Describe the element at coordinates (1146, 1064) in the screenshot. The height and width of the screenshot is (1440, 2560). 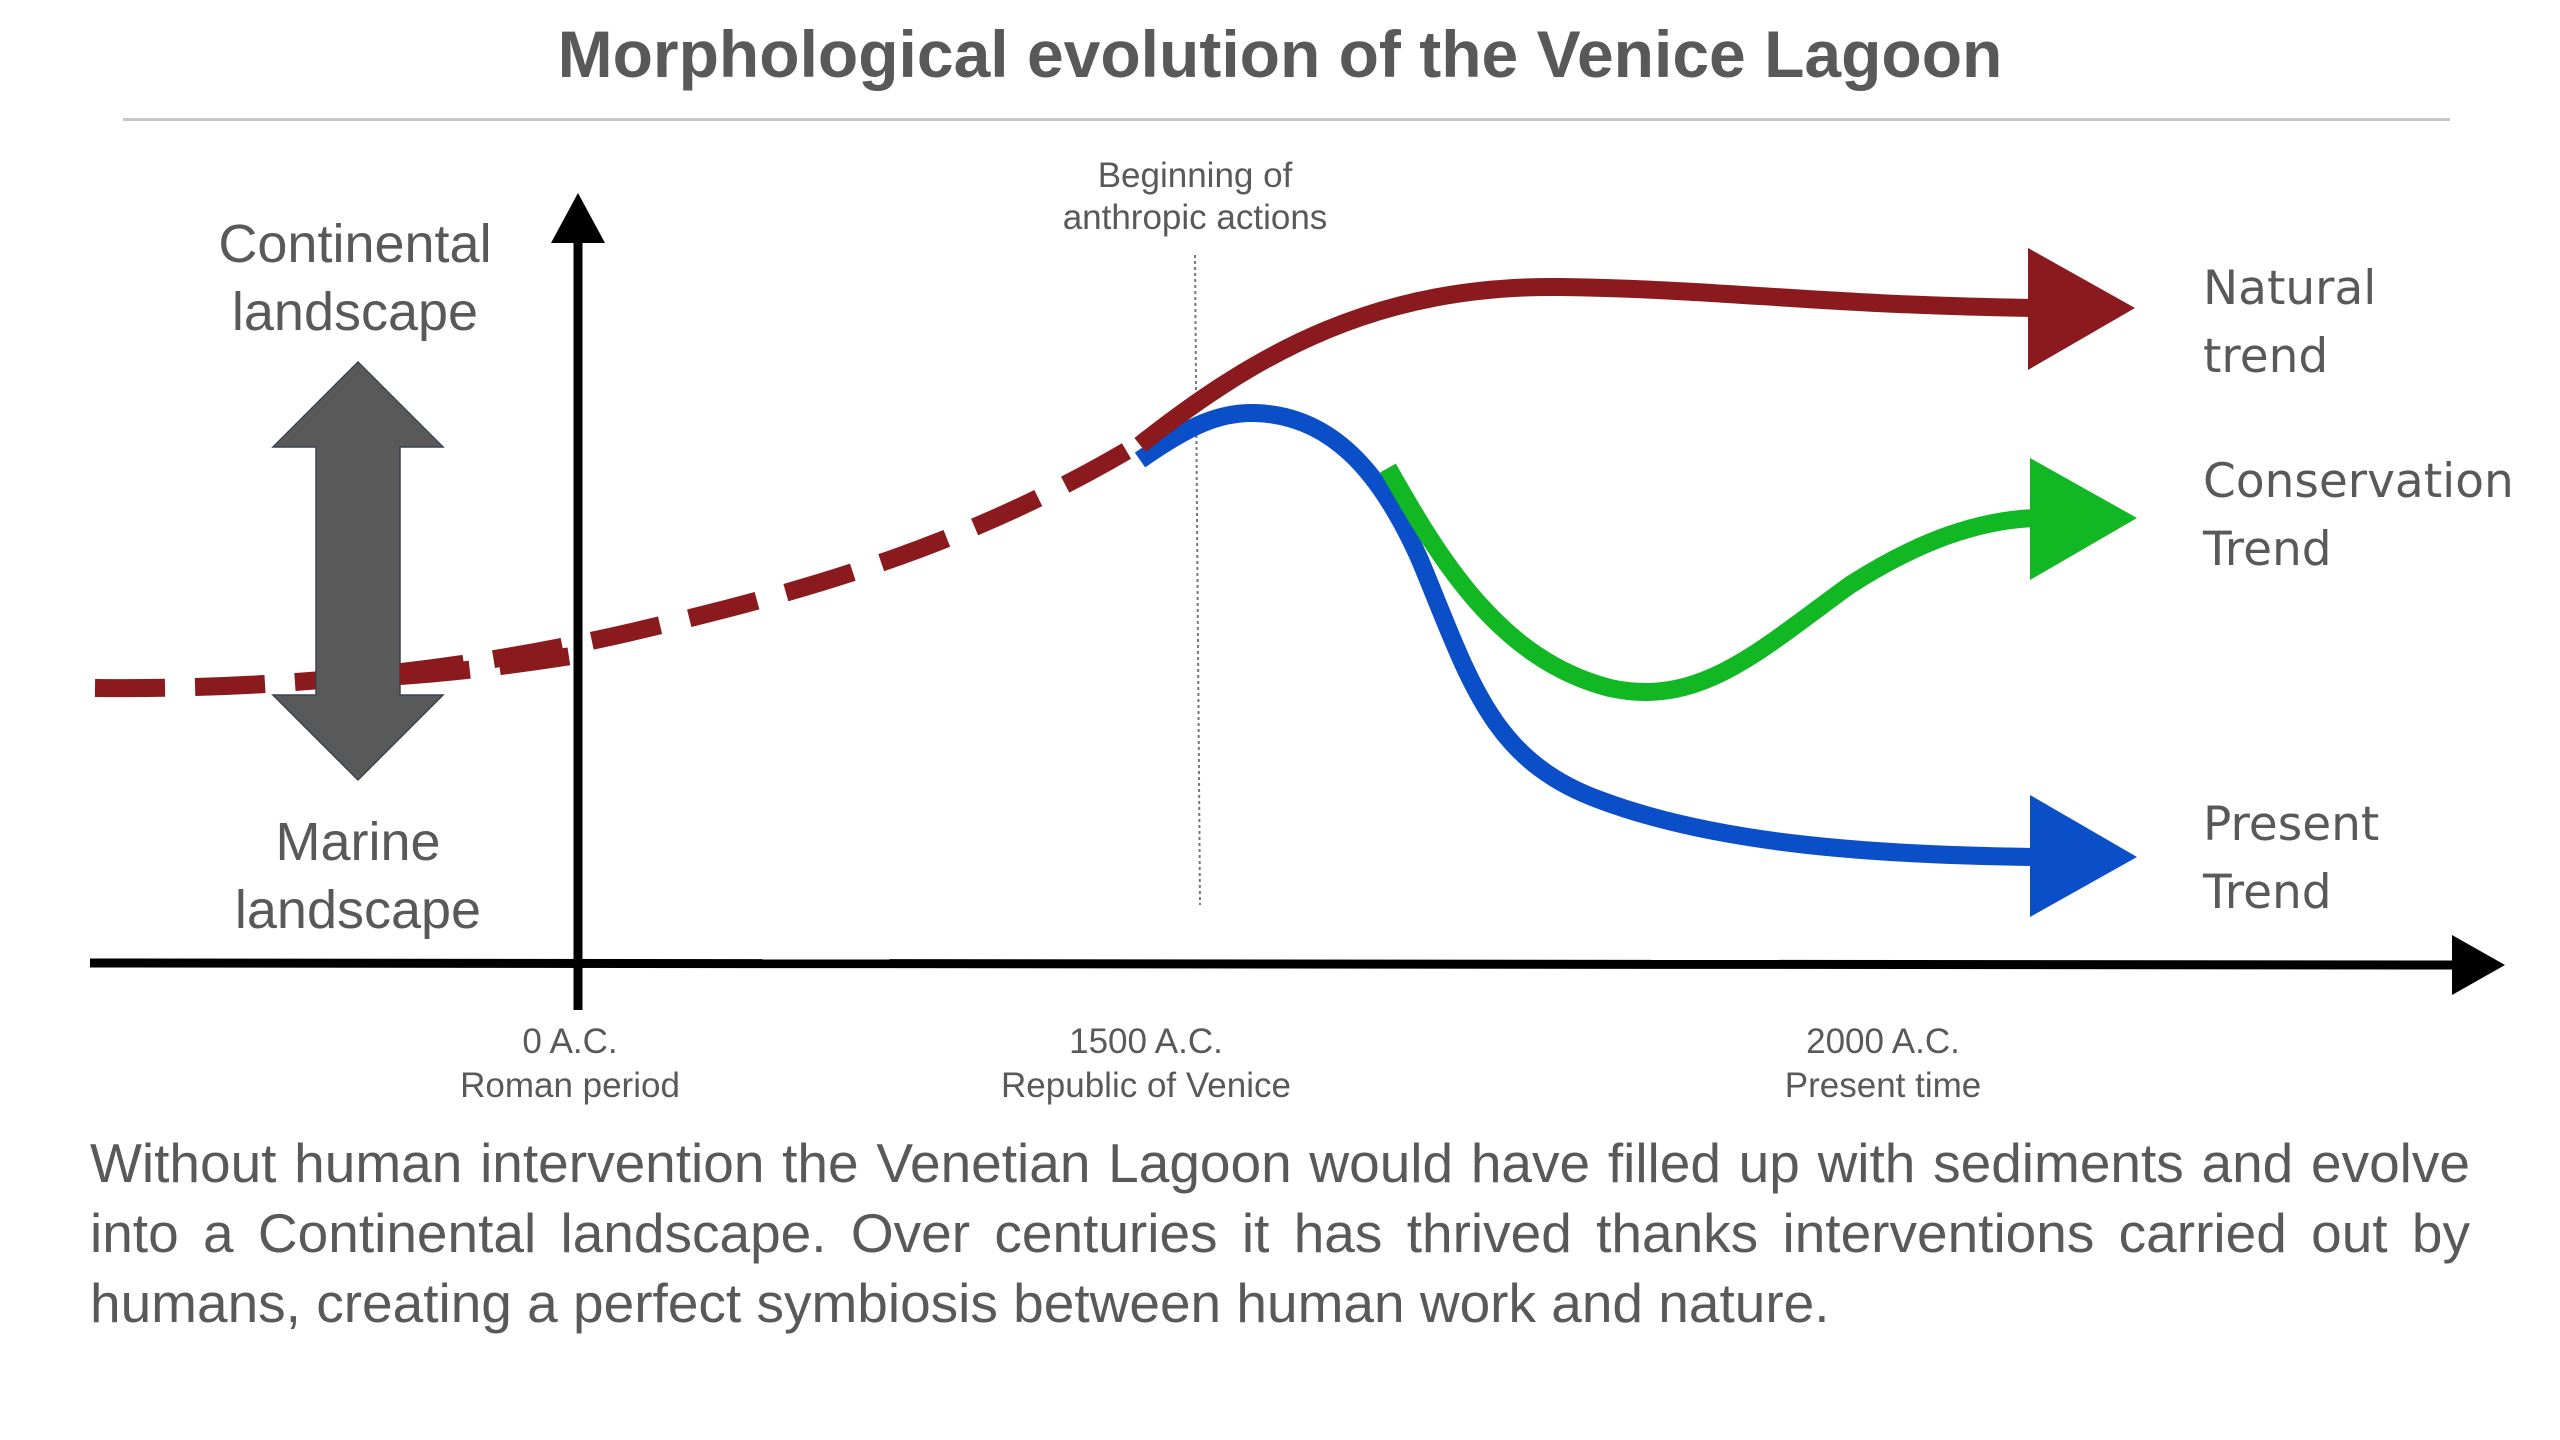
I see `x-tick-republic-of-venice: 1500 A.C. Republic of Venice` at that location.